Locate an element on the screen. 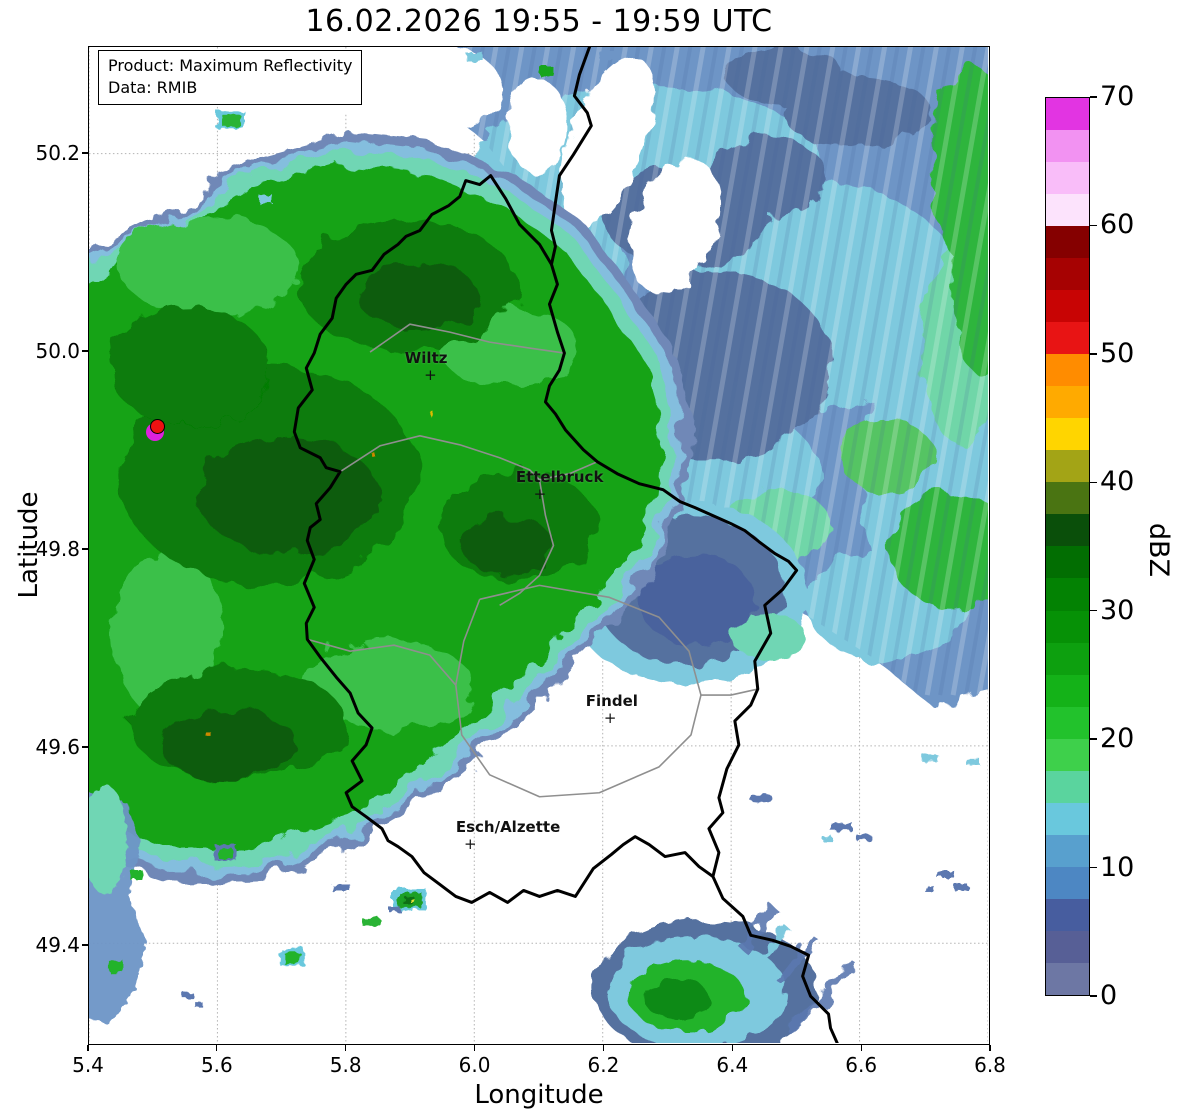  colorbar-tick-label: 50 is located at coordinates (1117, 353).